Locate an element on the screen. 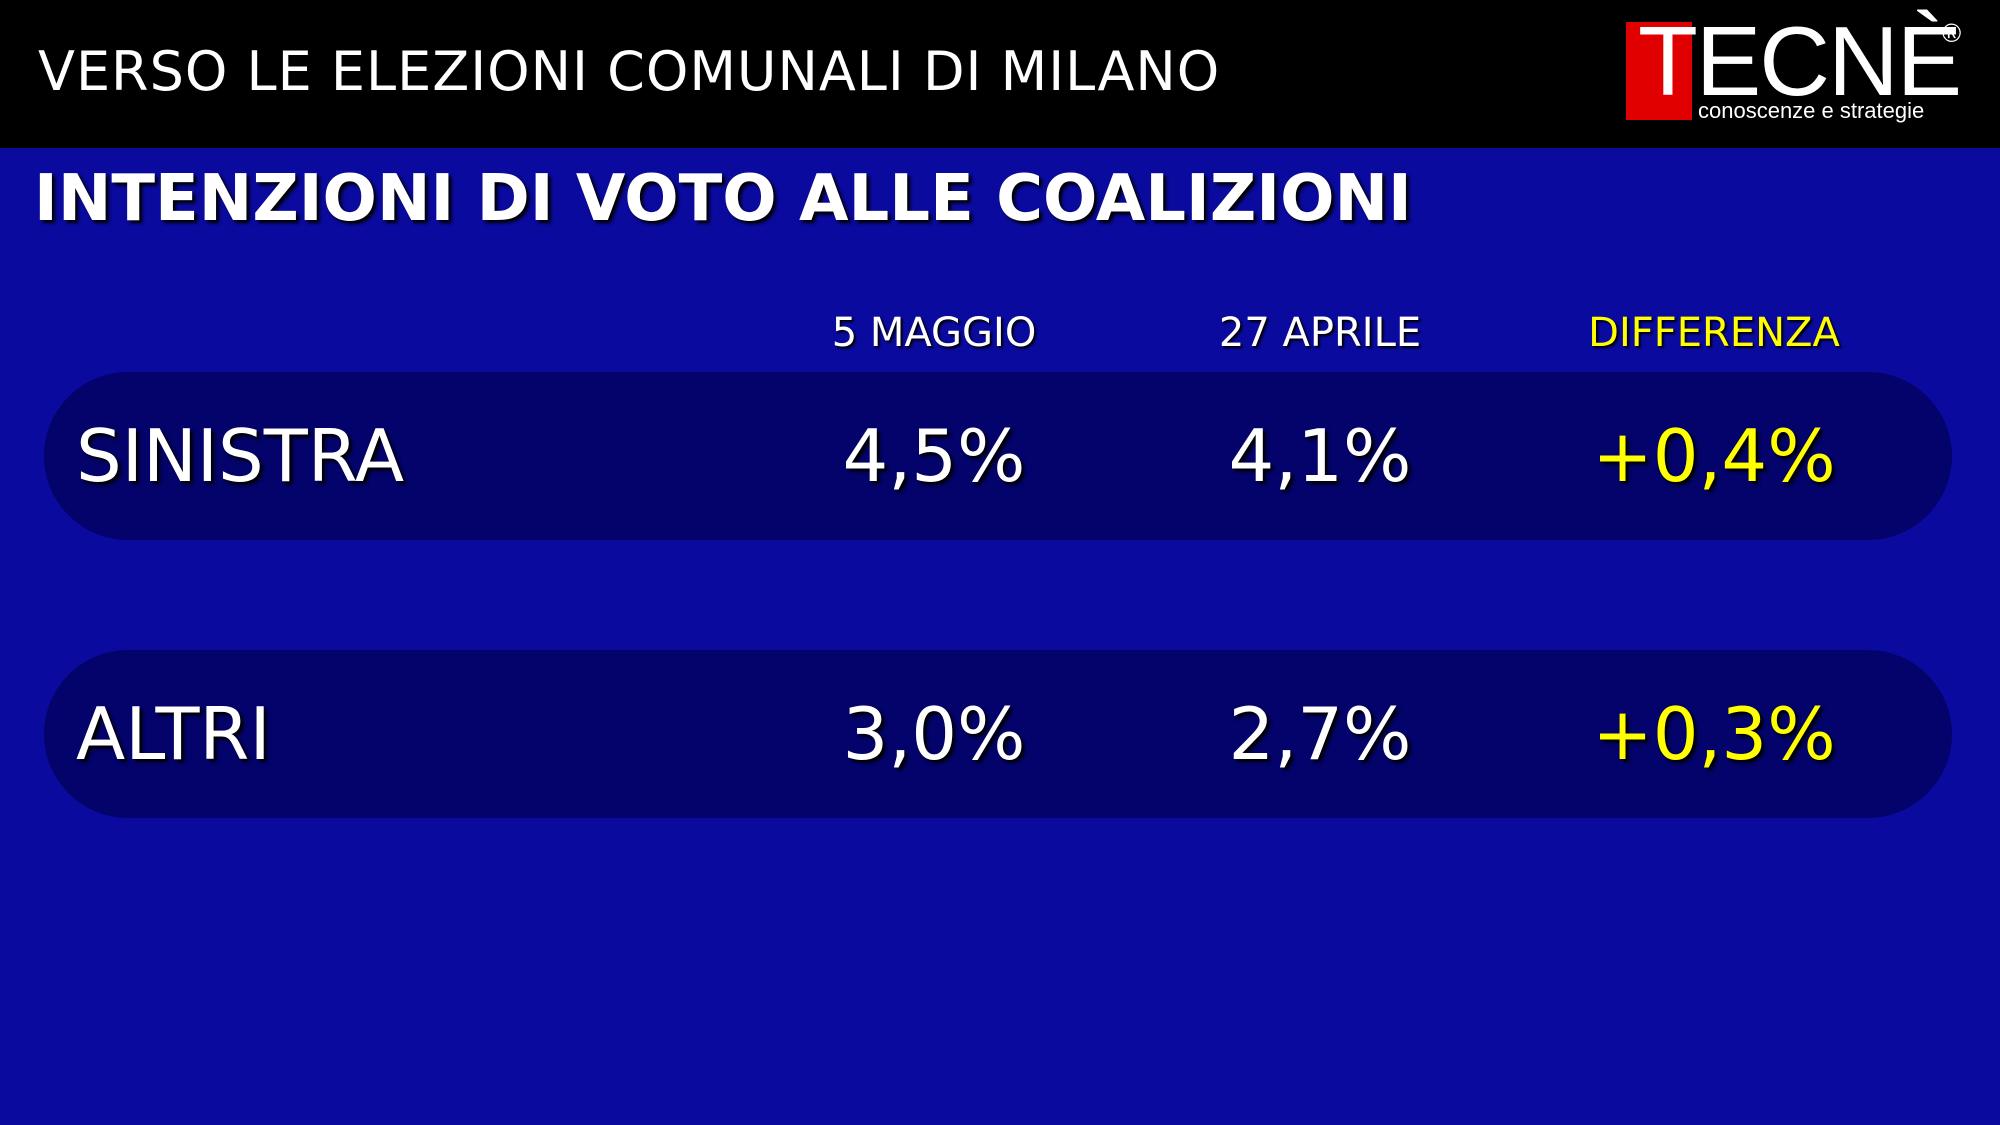 Image resolution: width=2000 pixels, height=1125 pixels. logo-tagline: conoscenze e strategie is located at coordinates (1811, 110).